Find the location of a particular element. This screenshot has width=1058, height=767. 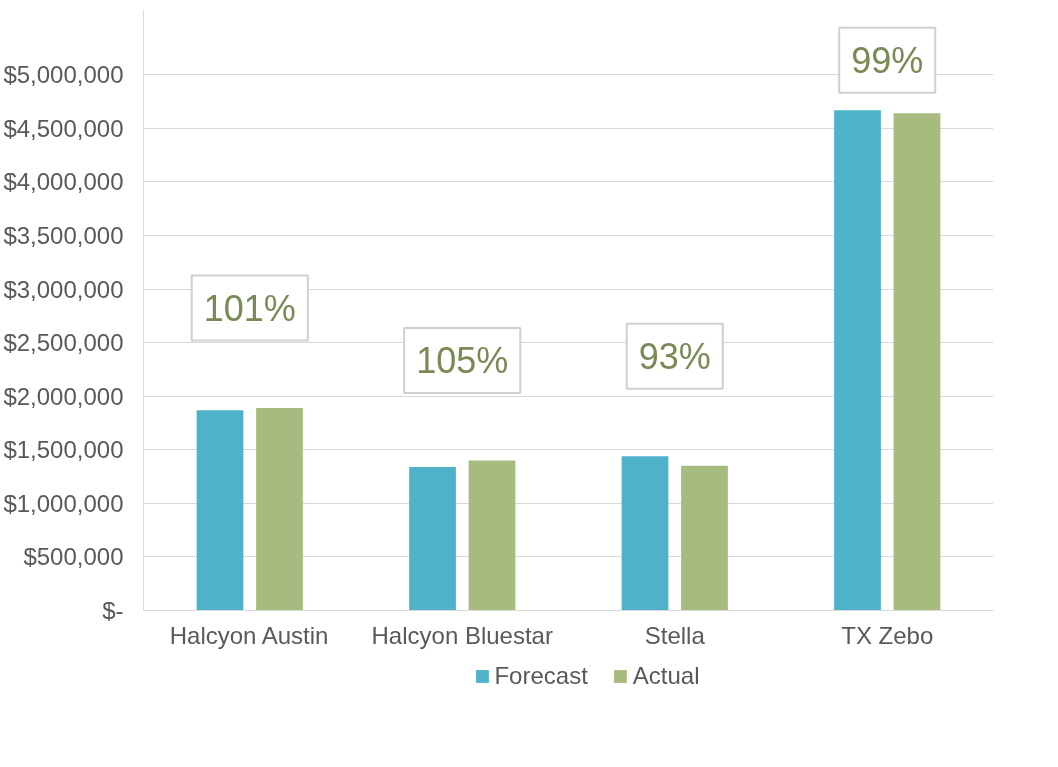

y-tick-label: $- is located at coordinates (113, 610).